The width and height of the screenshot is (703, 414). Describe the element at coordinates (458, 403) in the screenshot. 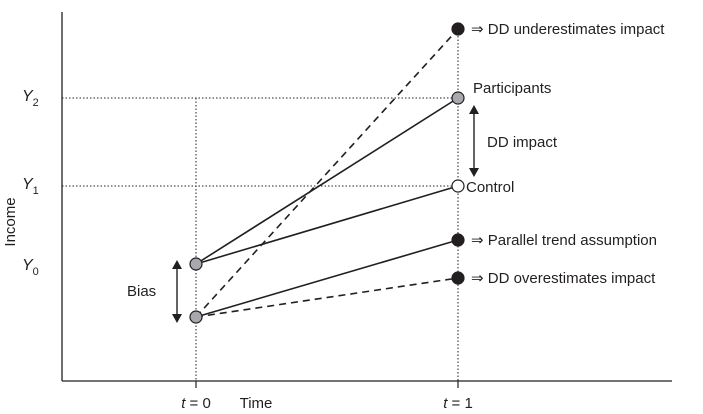

I see `x-tick-label-t1: t = 1` at that location.